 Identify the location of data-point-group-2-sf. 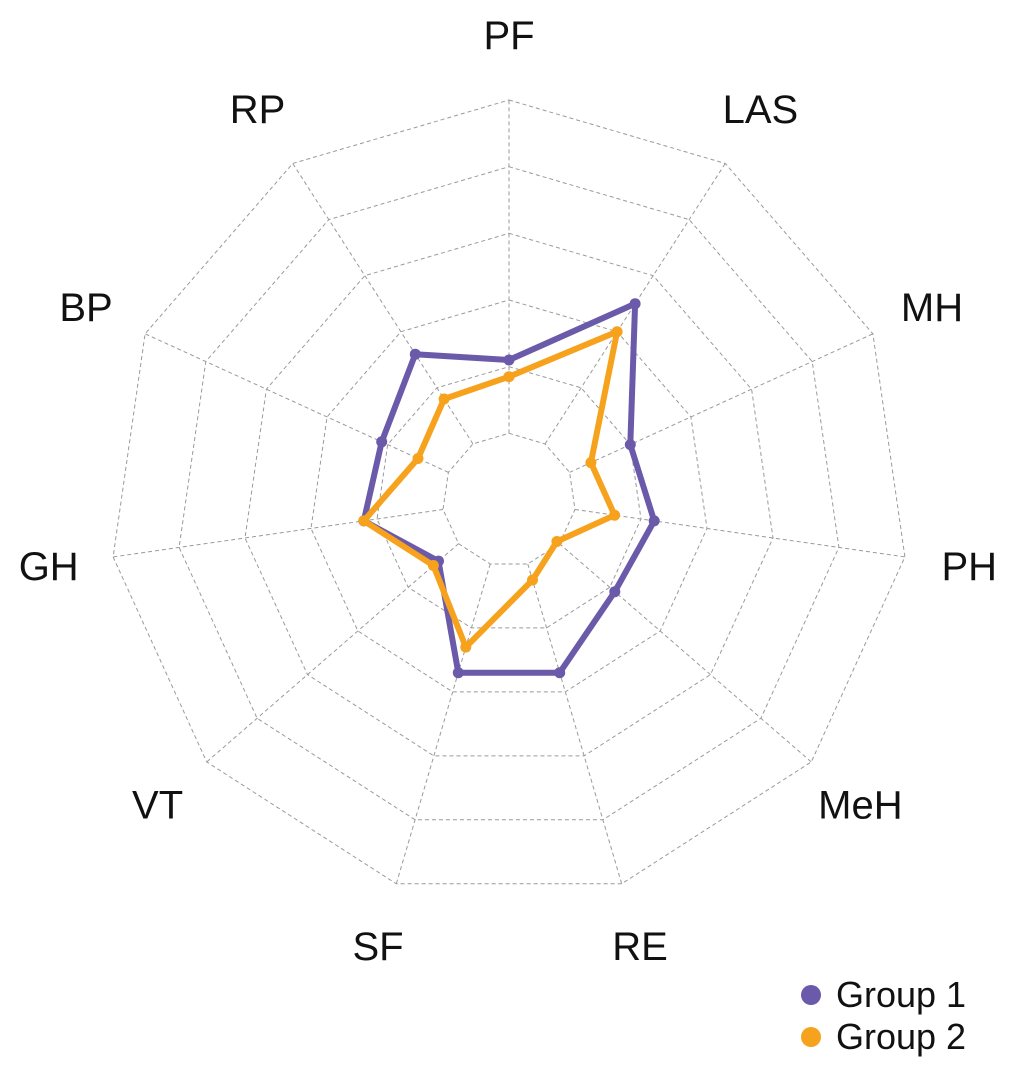
(466, 647).